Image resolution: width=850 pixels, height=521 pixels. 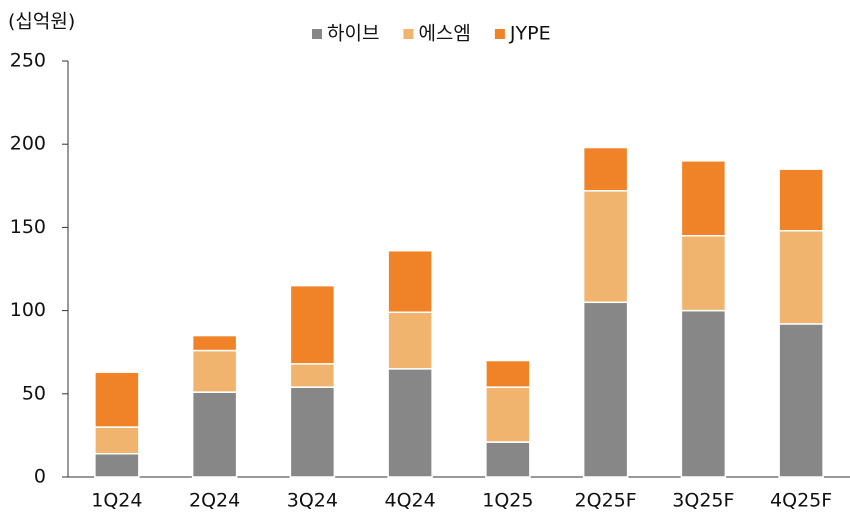 What do you see at coordinates (28, 144) in the screenshot?
I see `y-tick-label: 200` at bounding box center [28, 144].